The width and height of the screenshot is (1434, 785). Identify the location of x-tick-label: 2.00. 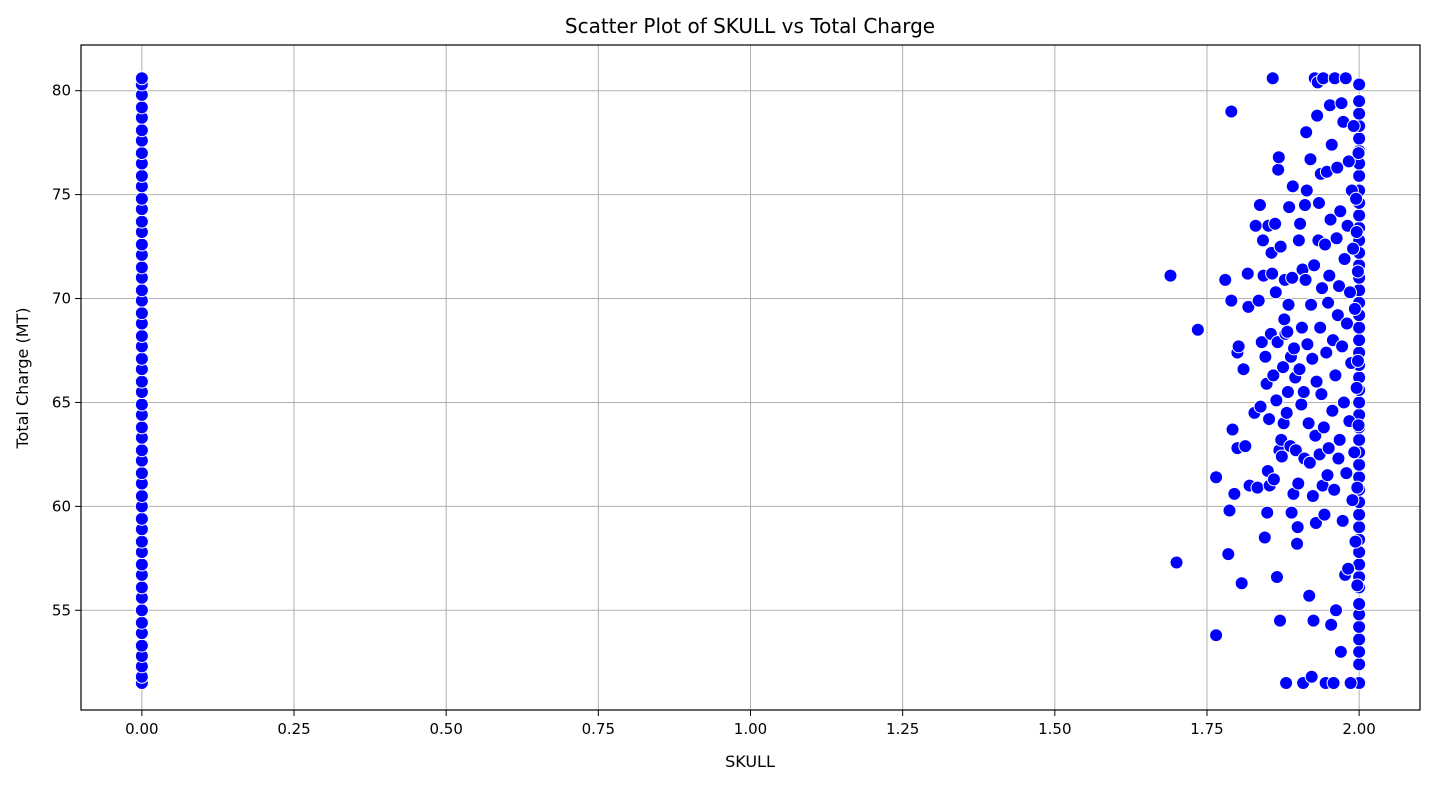
(1358, 729).